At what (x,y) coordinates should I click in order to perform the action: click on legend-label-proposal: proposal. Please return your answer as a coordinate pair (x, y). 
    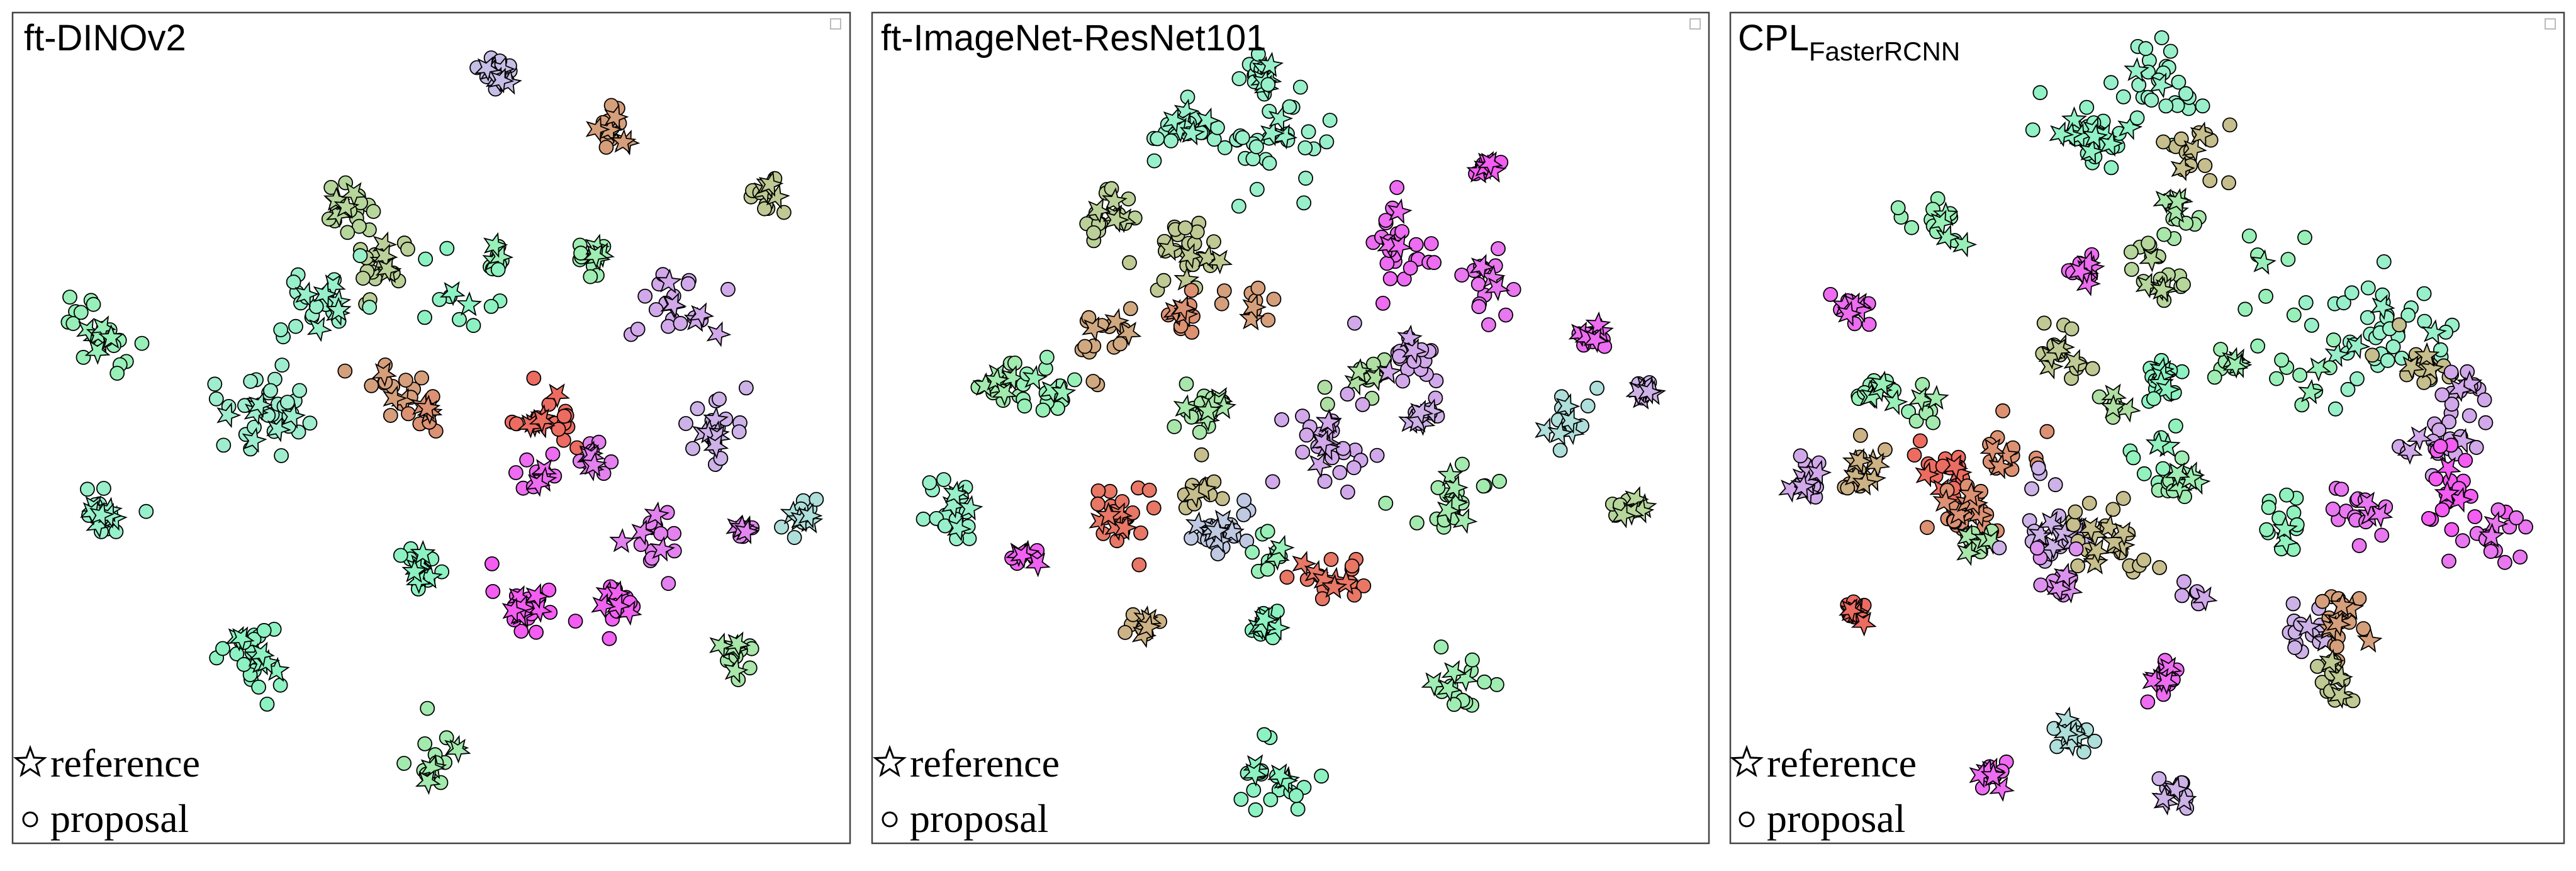
    Looking at the image, I should click on (979, 818).